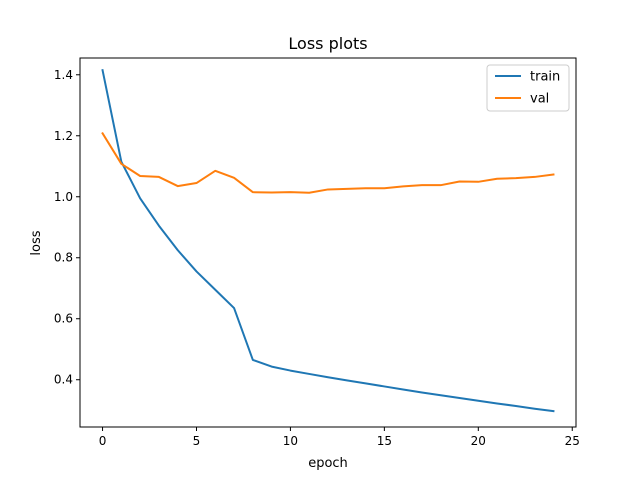  Describe the element at coordinates (63, 258) in the screenshot. I see `y-tick-label: 0.8` at that location.